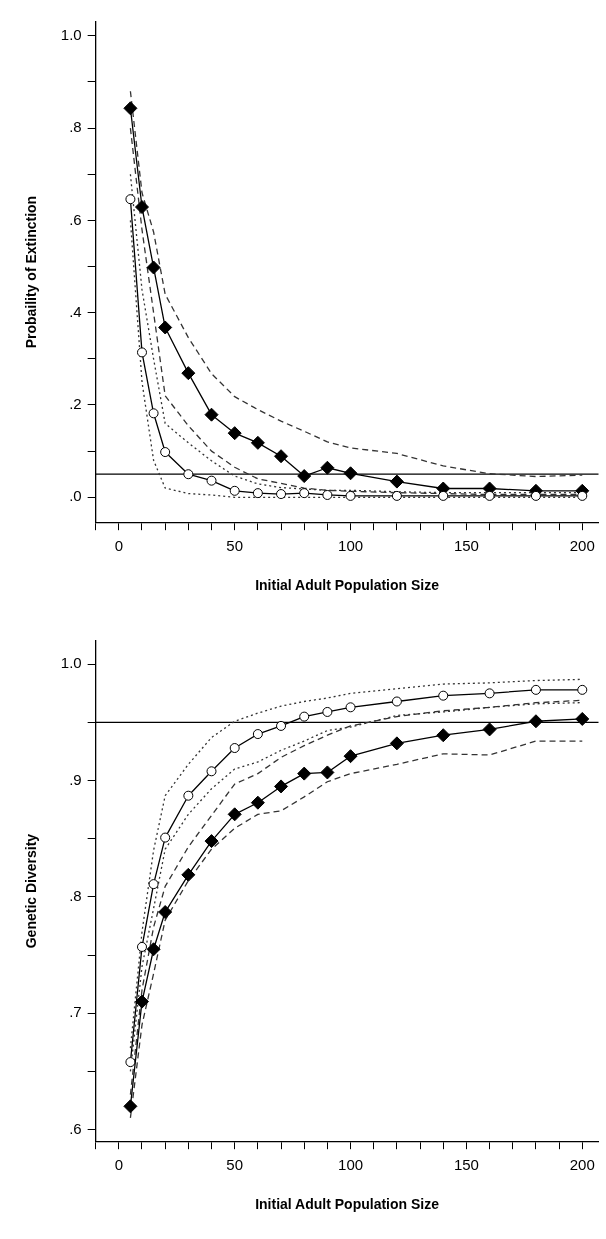  I want to click on y-tick-label: .2, so click(75, 404).